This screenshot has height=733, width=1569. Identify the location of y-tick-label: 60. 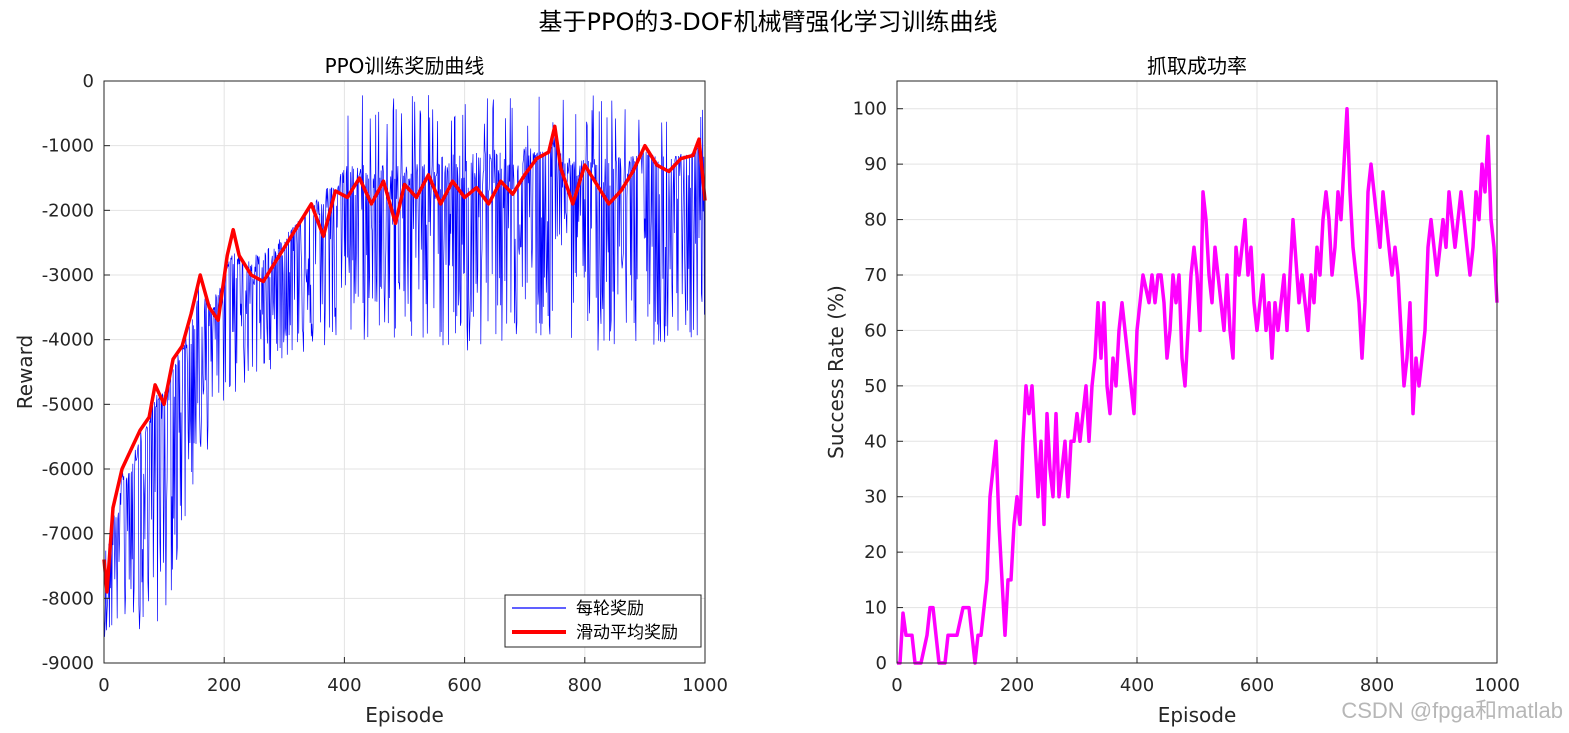
(875, 330).